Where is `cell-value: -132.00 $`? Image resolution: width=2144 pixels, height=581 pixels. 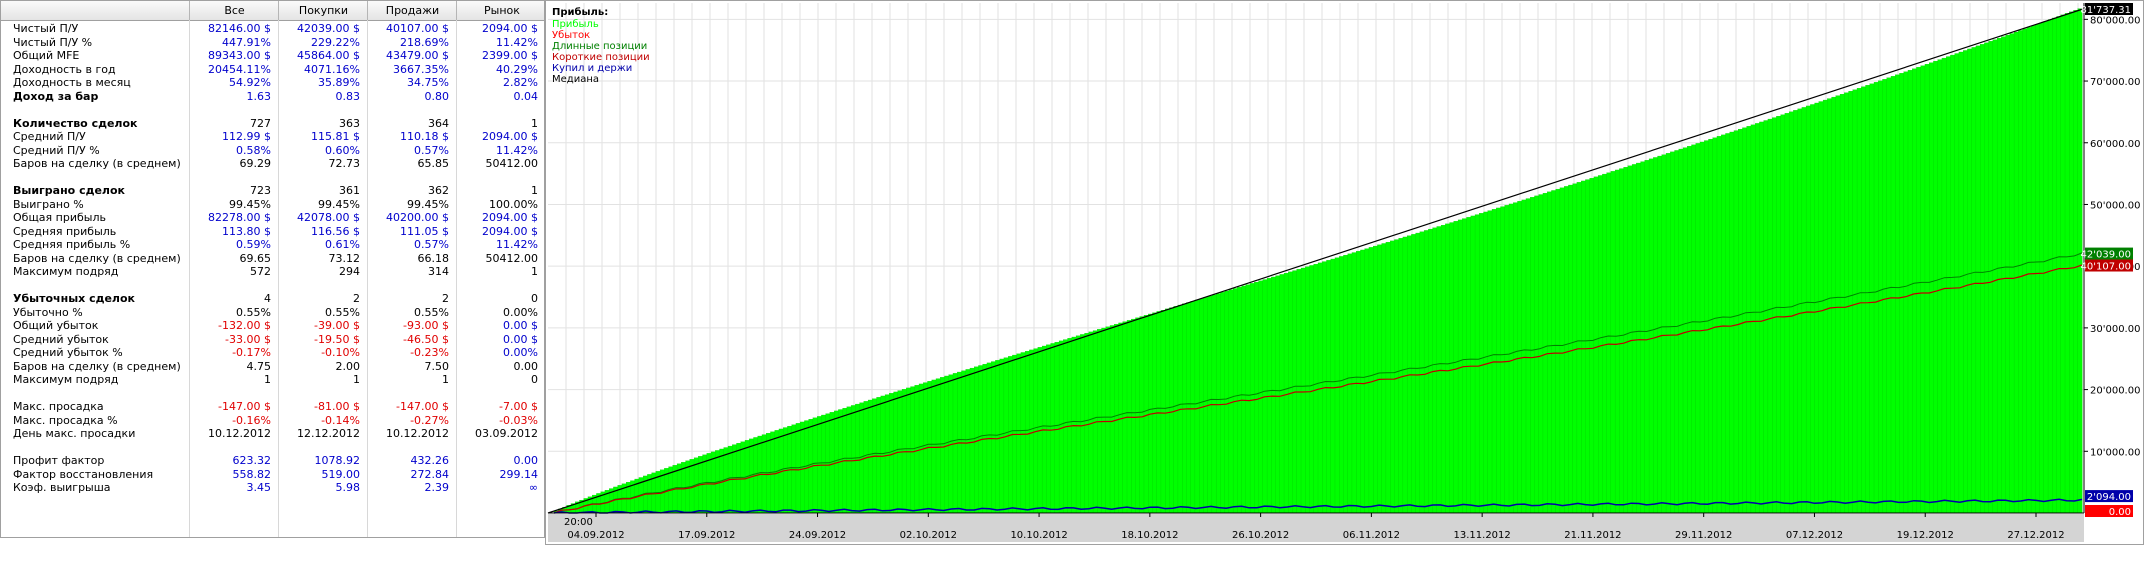 cell-value: -132.00 $ is located at coordinates (244, 325).